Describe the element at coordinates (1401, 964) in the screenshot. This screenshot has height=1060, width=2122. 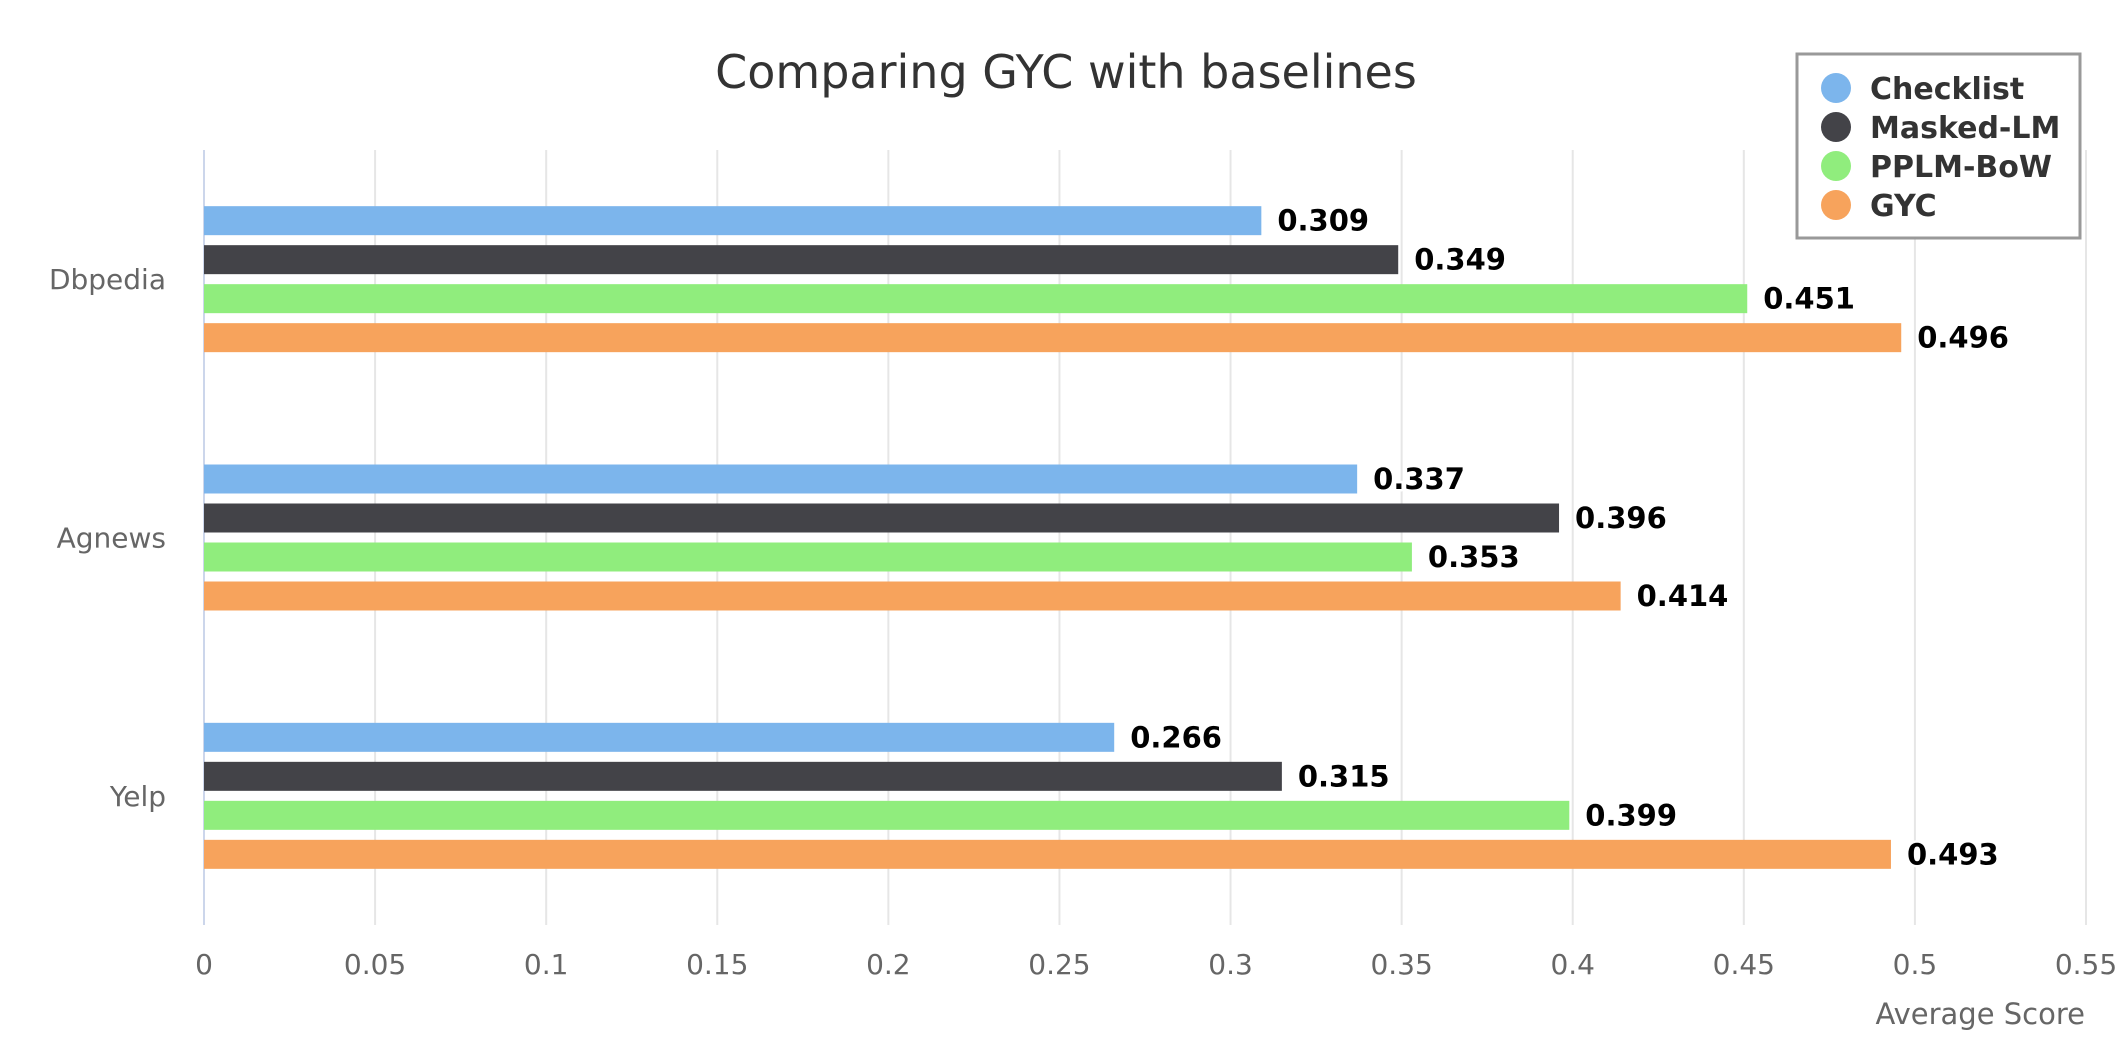
I see `x-tick-label: 0.35` at that location.